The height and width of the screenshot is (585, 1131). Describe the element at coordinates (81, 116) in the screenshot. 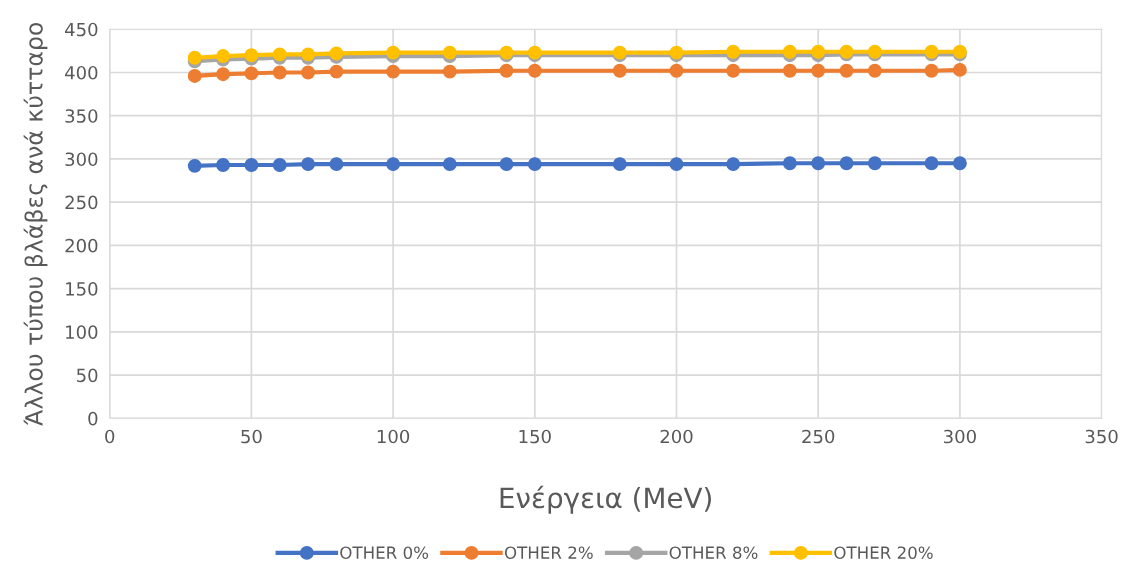

I see `y-tick-label: 350` at that location.